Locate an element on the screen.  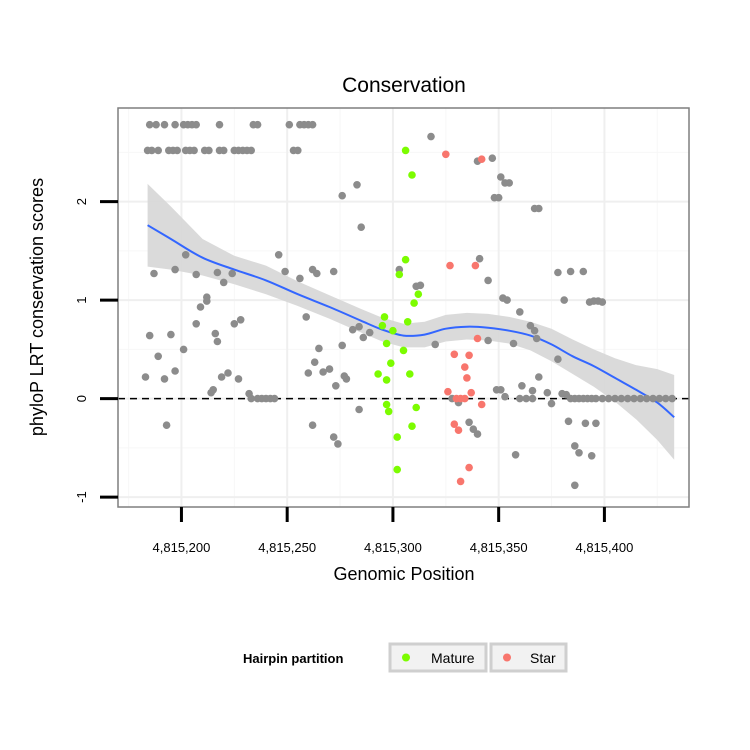
y-axis: -1 0 1 2 is located at coordinates (96, 350).